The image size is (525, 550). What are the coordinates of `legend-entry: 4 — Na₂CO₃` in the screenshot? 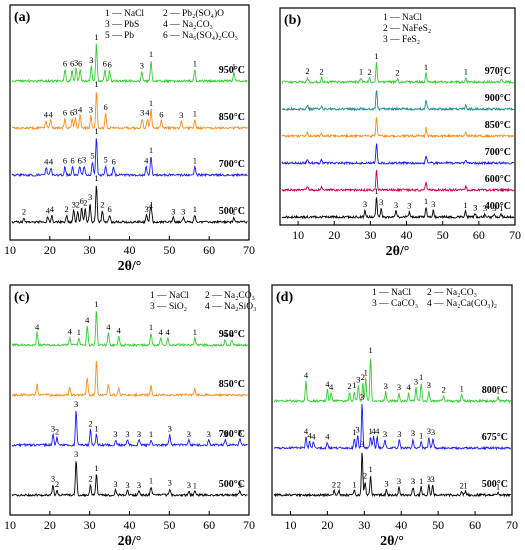 It's located at (188, 25).